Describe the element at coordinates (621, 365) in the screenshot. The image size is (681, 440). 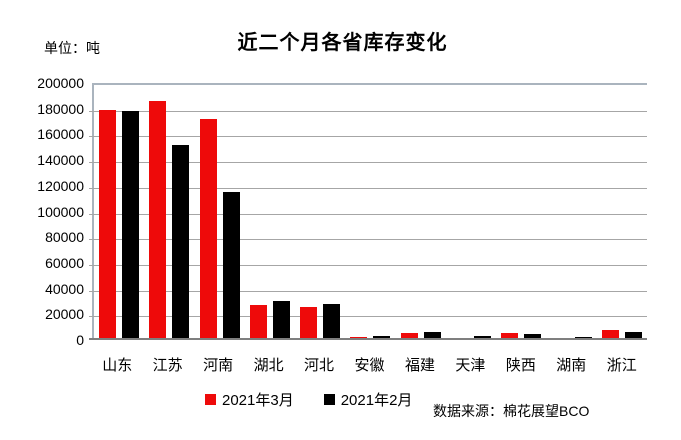
I see `x-tick-label: 浙江` at that location.